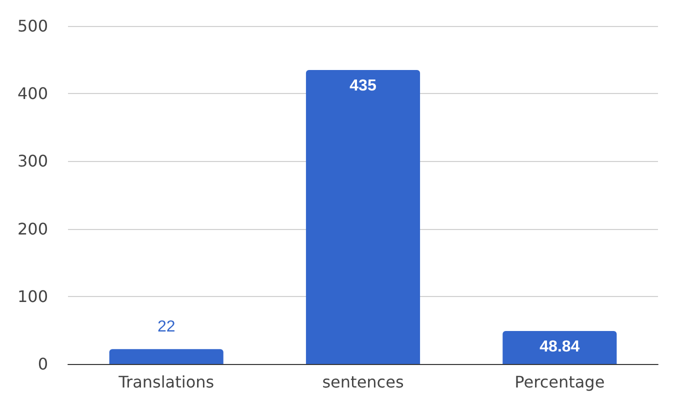  Describe the element at coordinates (166, 382) in the screenshot. I see `x-tick-label: Translations` at that location.